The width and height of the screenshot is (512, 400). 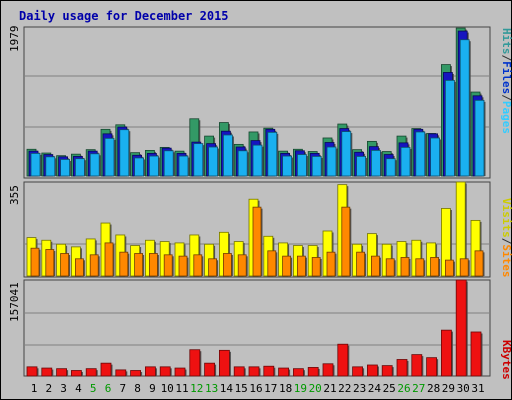 I want to click on x-tick-label-27: 27, so click(x=418, y=388).